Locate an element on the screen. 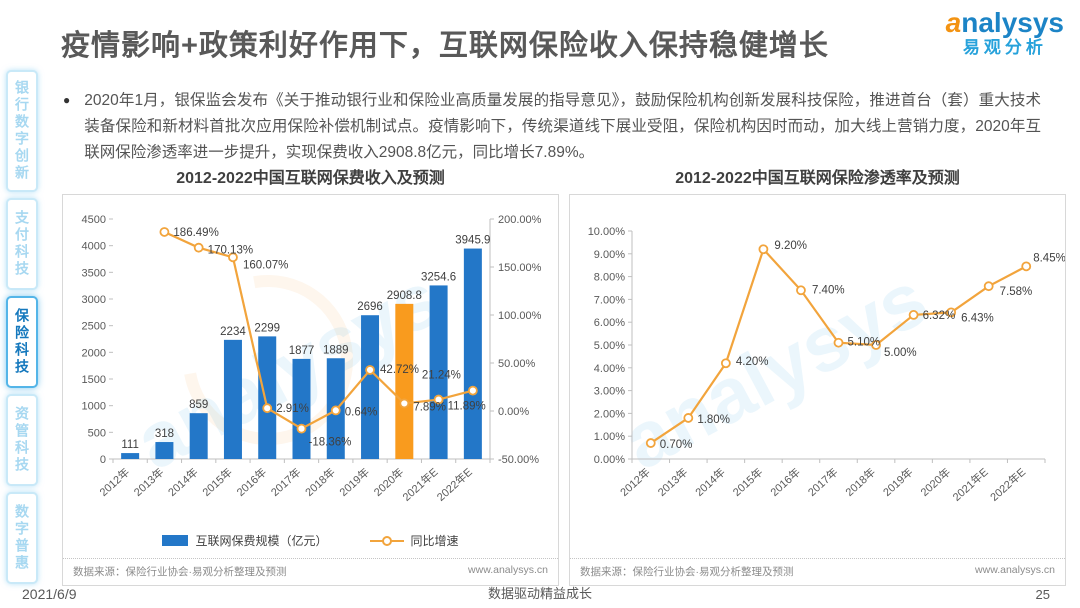 This screenshot has width=1080, height=608. right-axis-tick: 100.00% is located at coordinates (520, 316).